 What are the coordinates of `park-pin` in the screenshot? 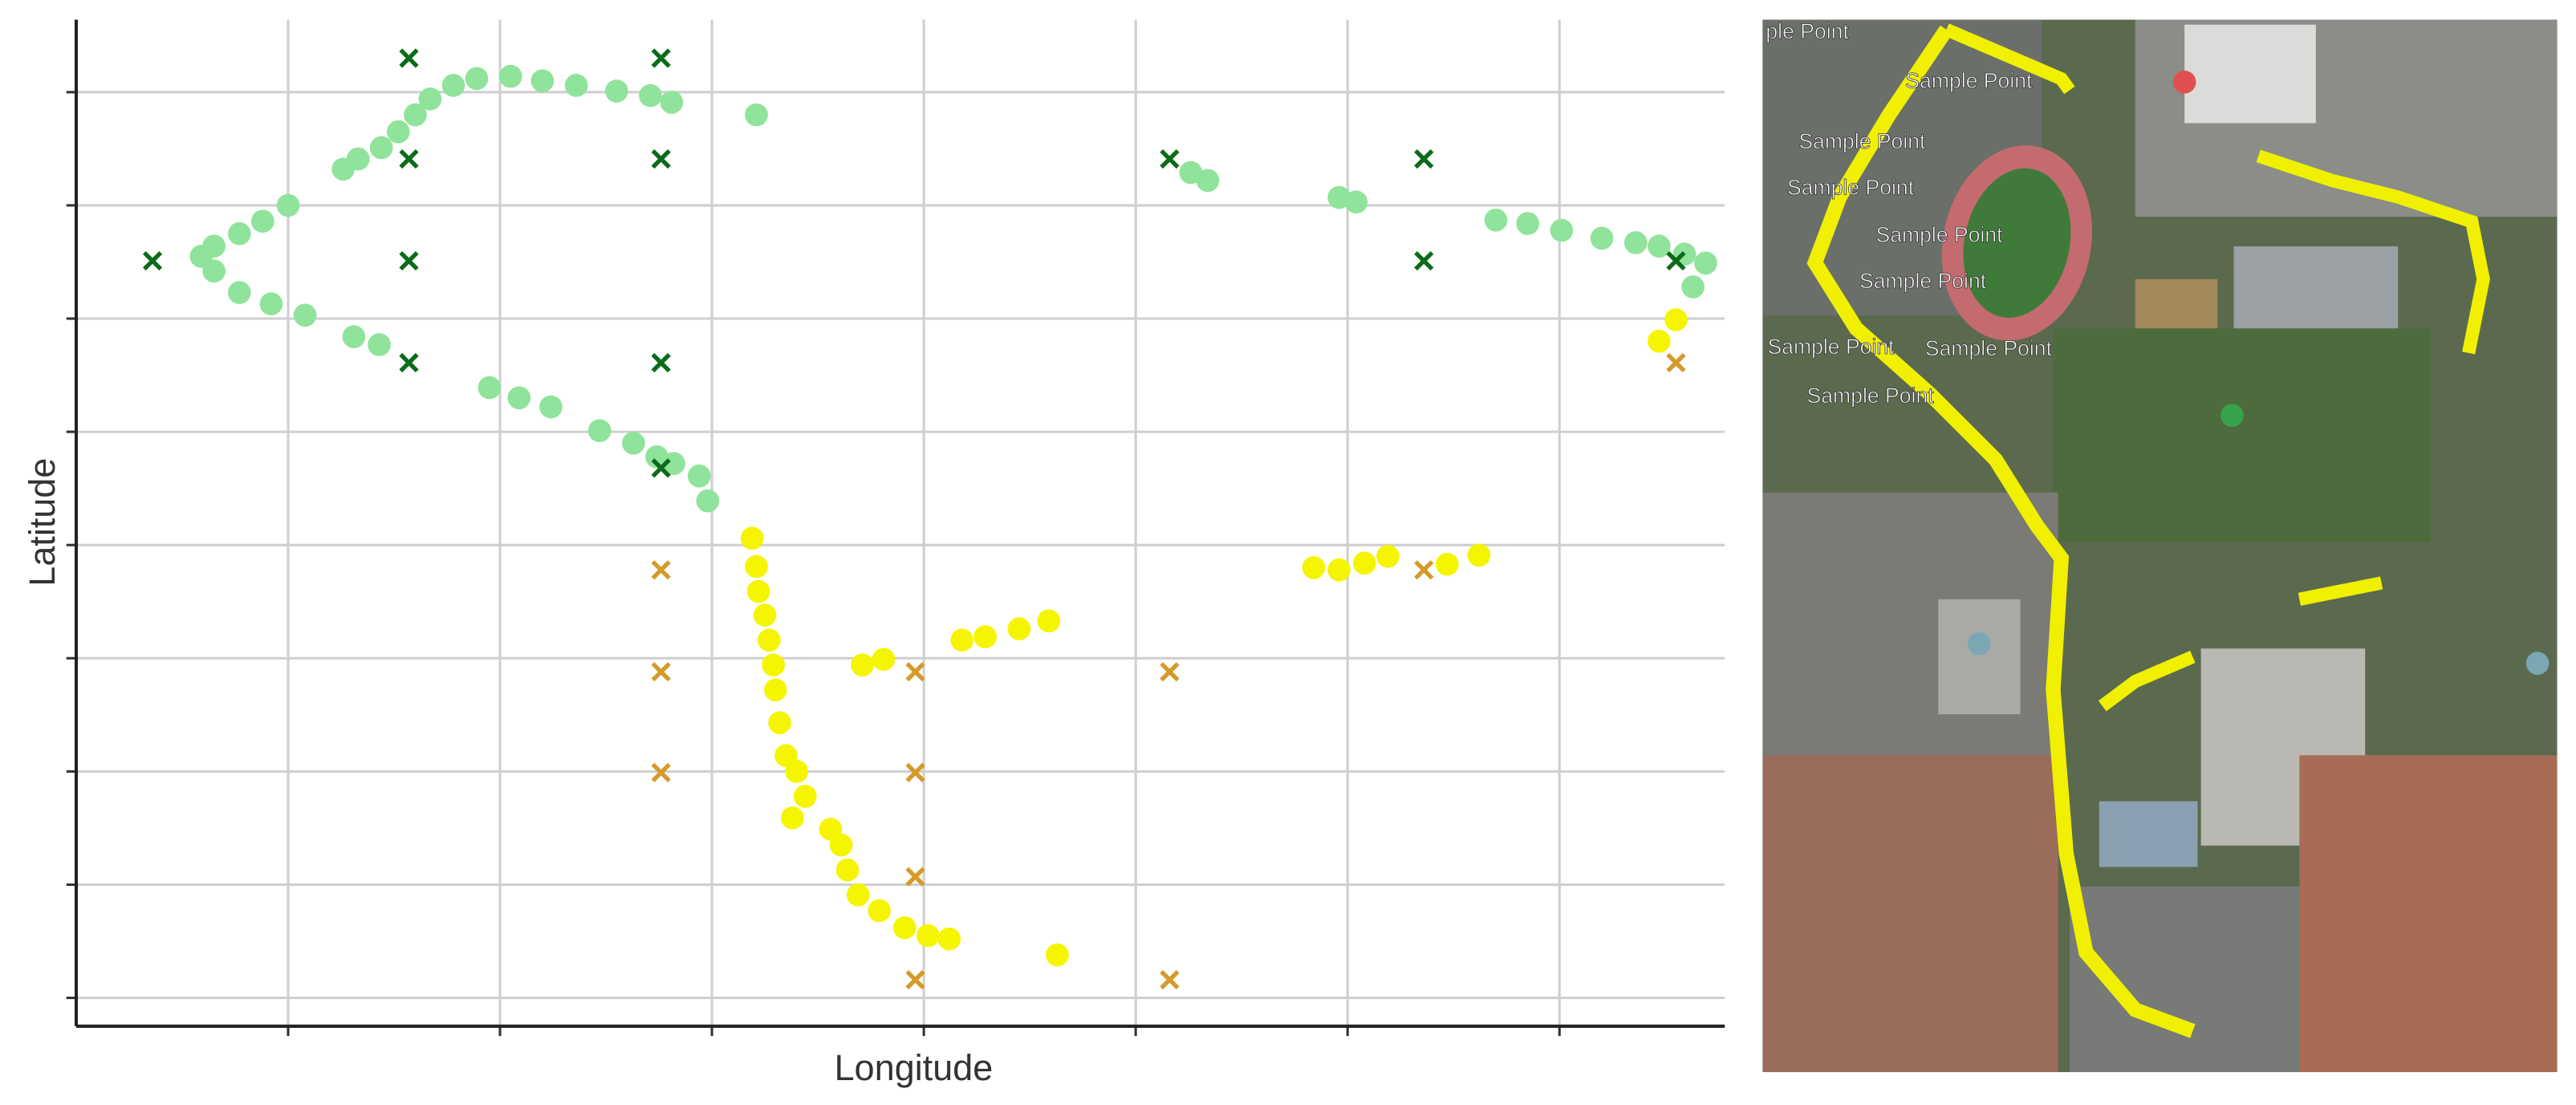 It's located at (2232, 415).